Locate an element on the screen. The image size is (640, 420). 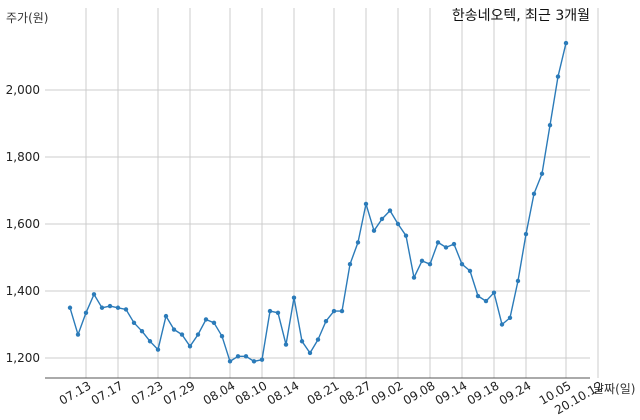
chart-title: 한송네오텍, 최근 3개월 is located at coordinates (521, 16).